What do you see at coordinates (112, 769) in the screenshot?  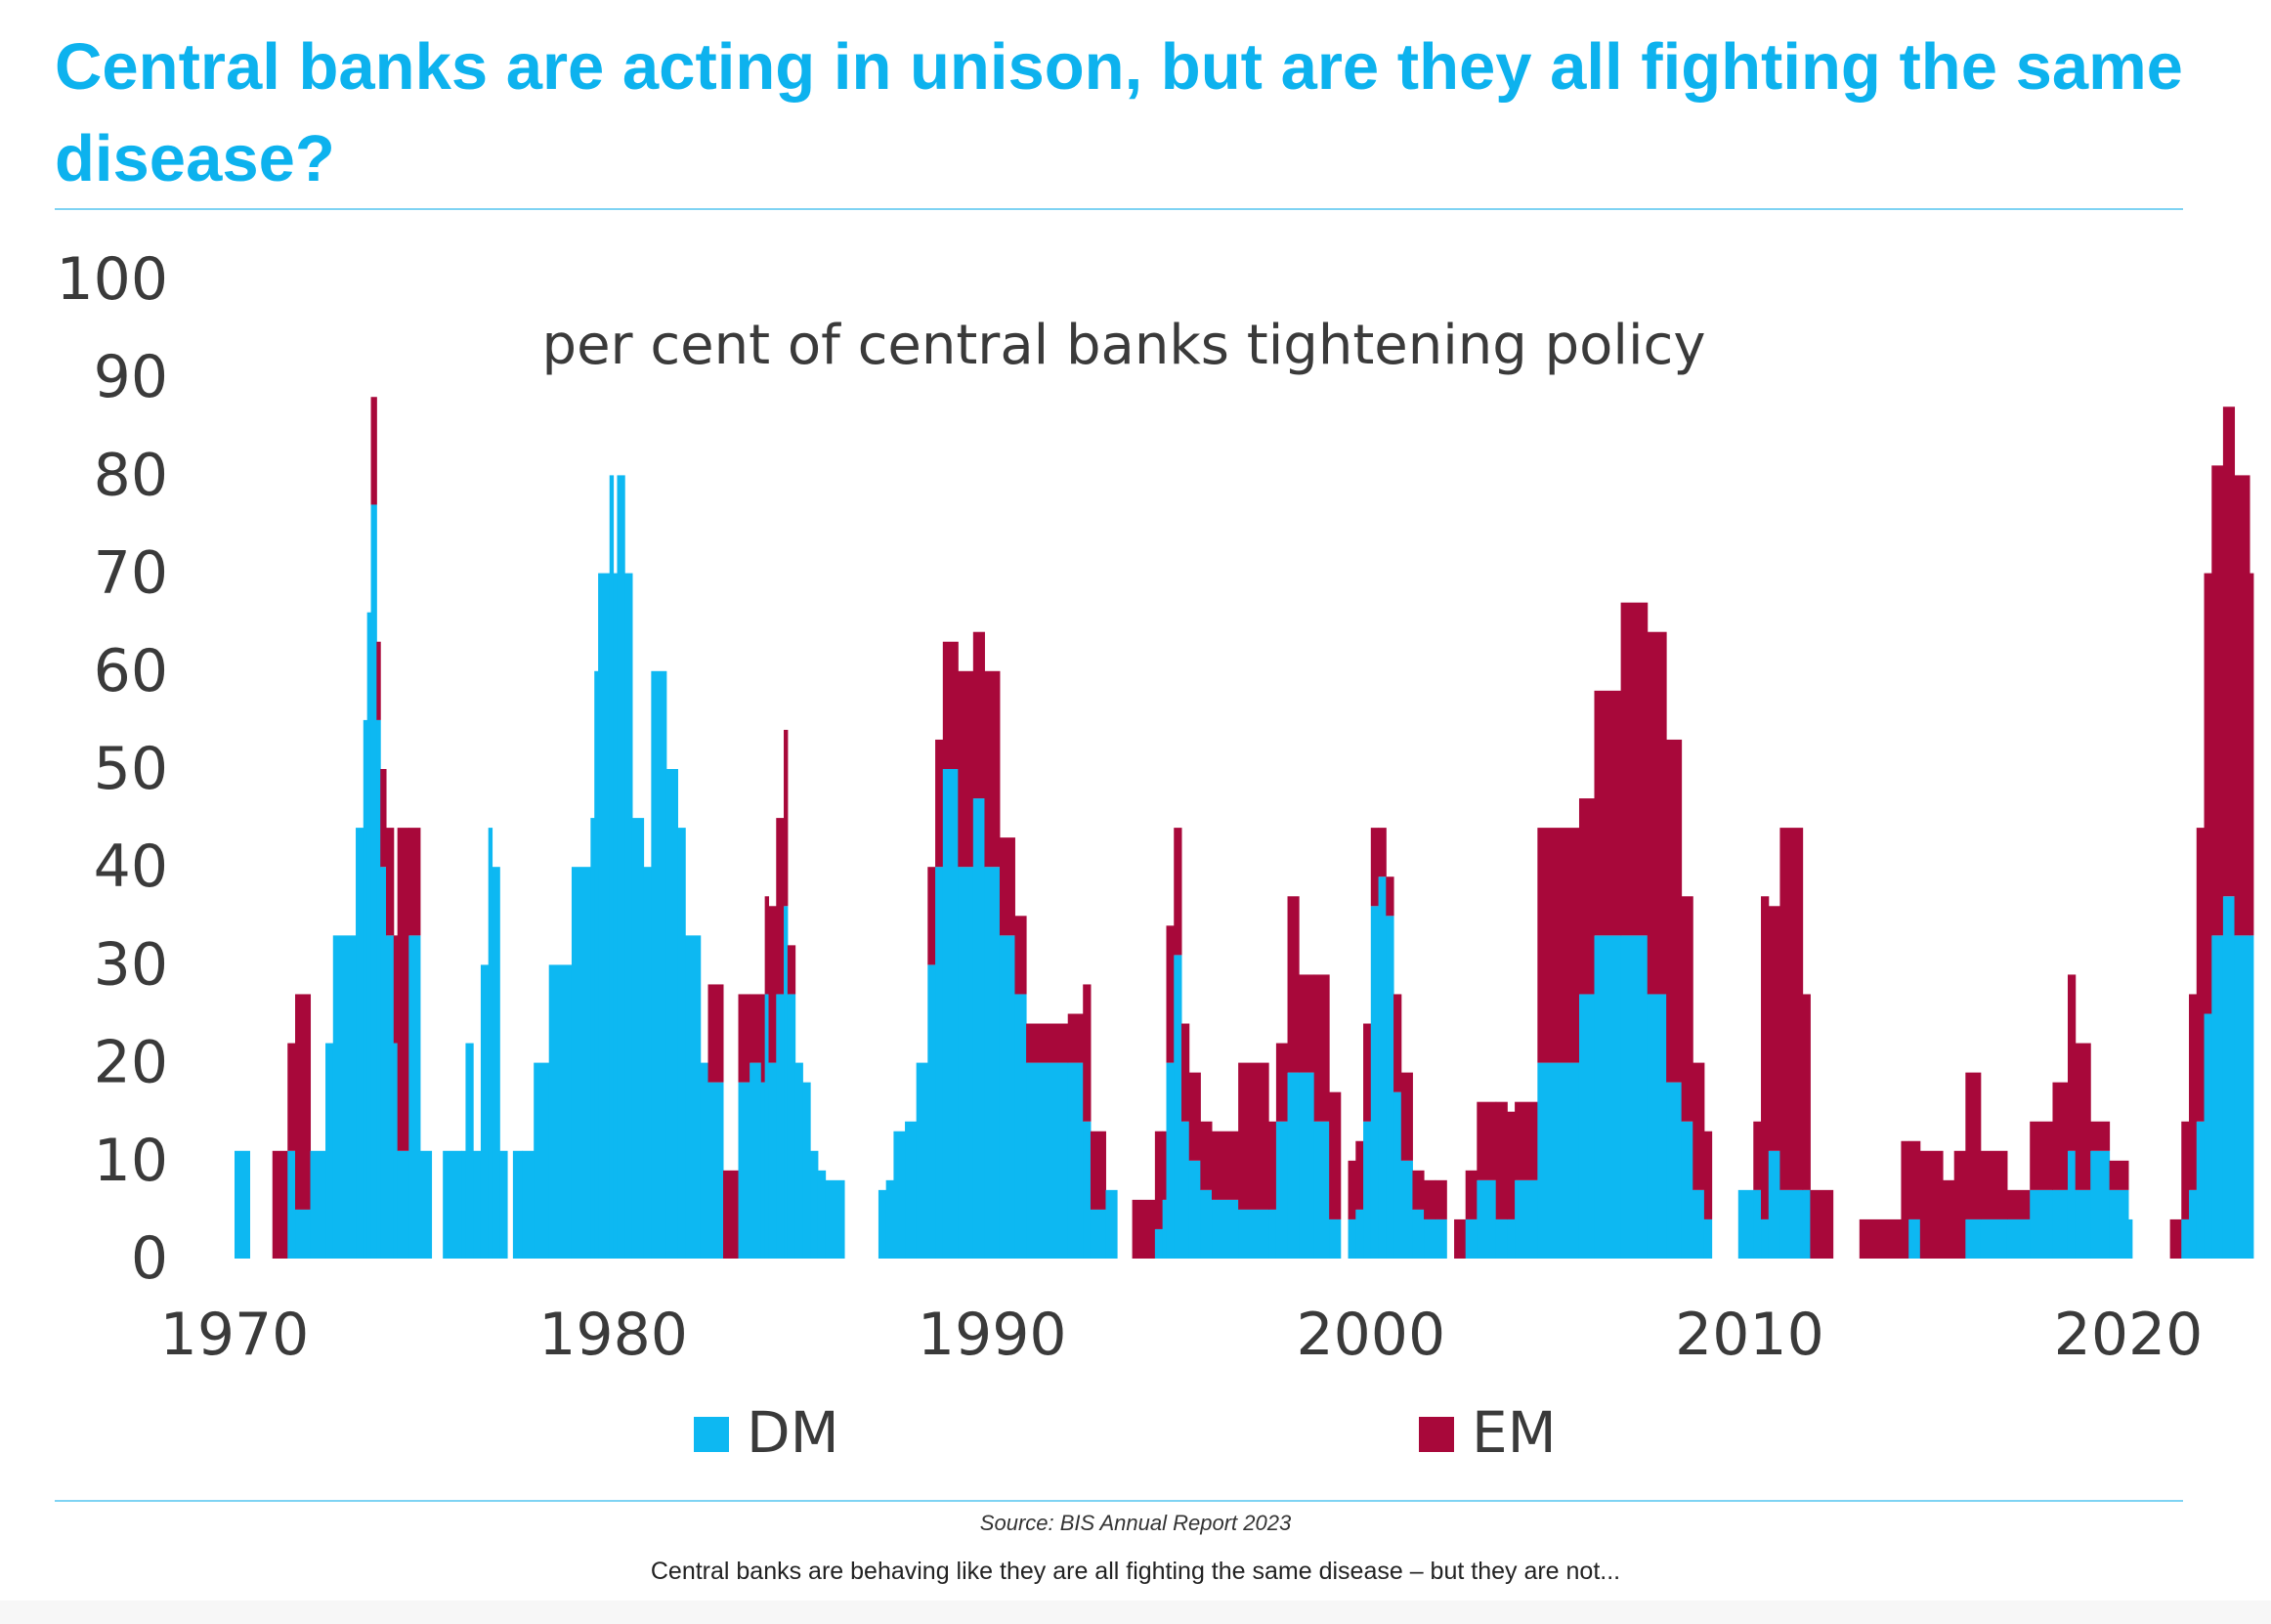 I see `y-axis: 0 10 20 30 40 50 60 70 80 90 100` at bounding box center [112, 769].